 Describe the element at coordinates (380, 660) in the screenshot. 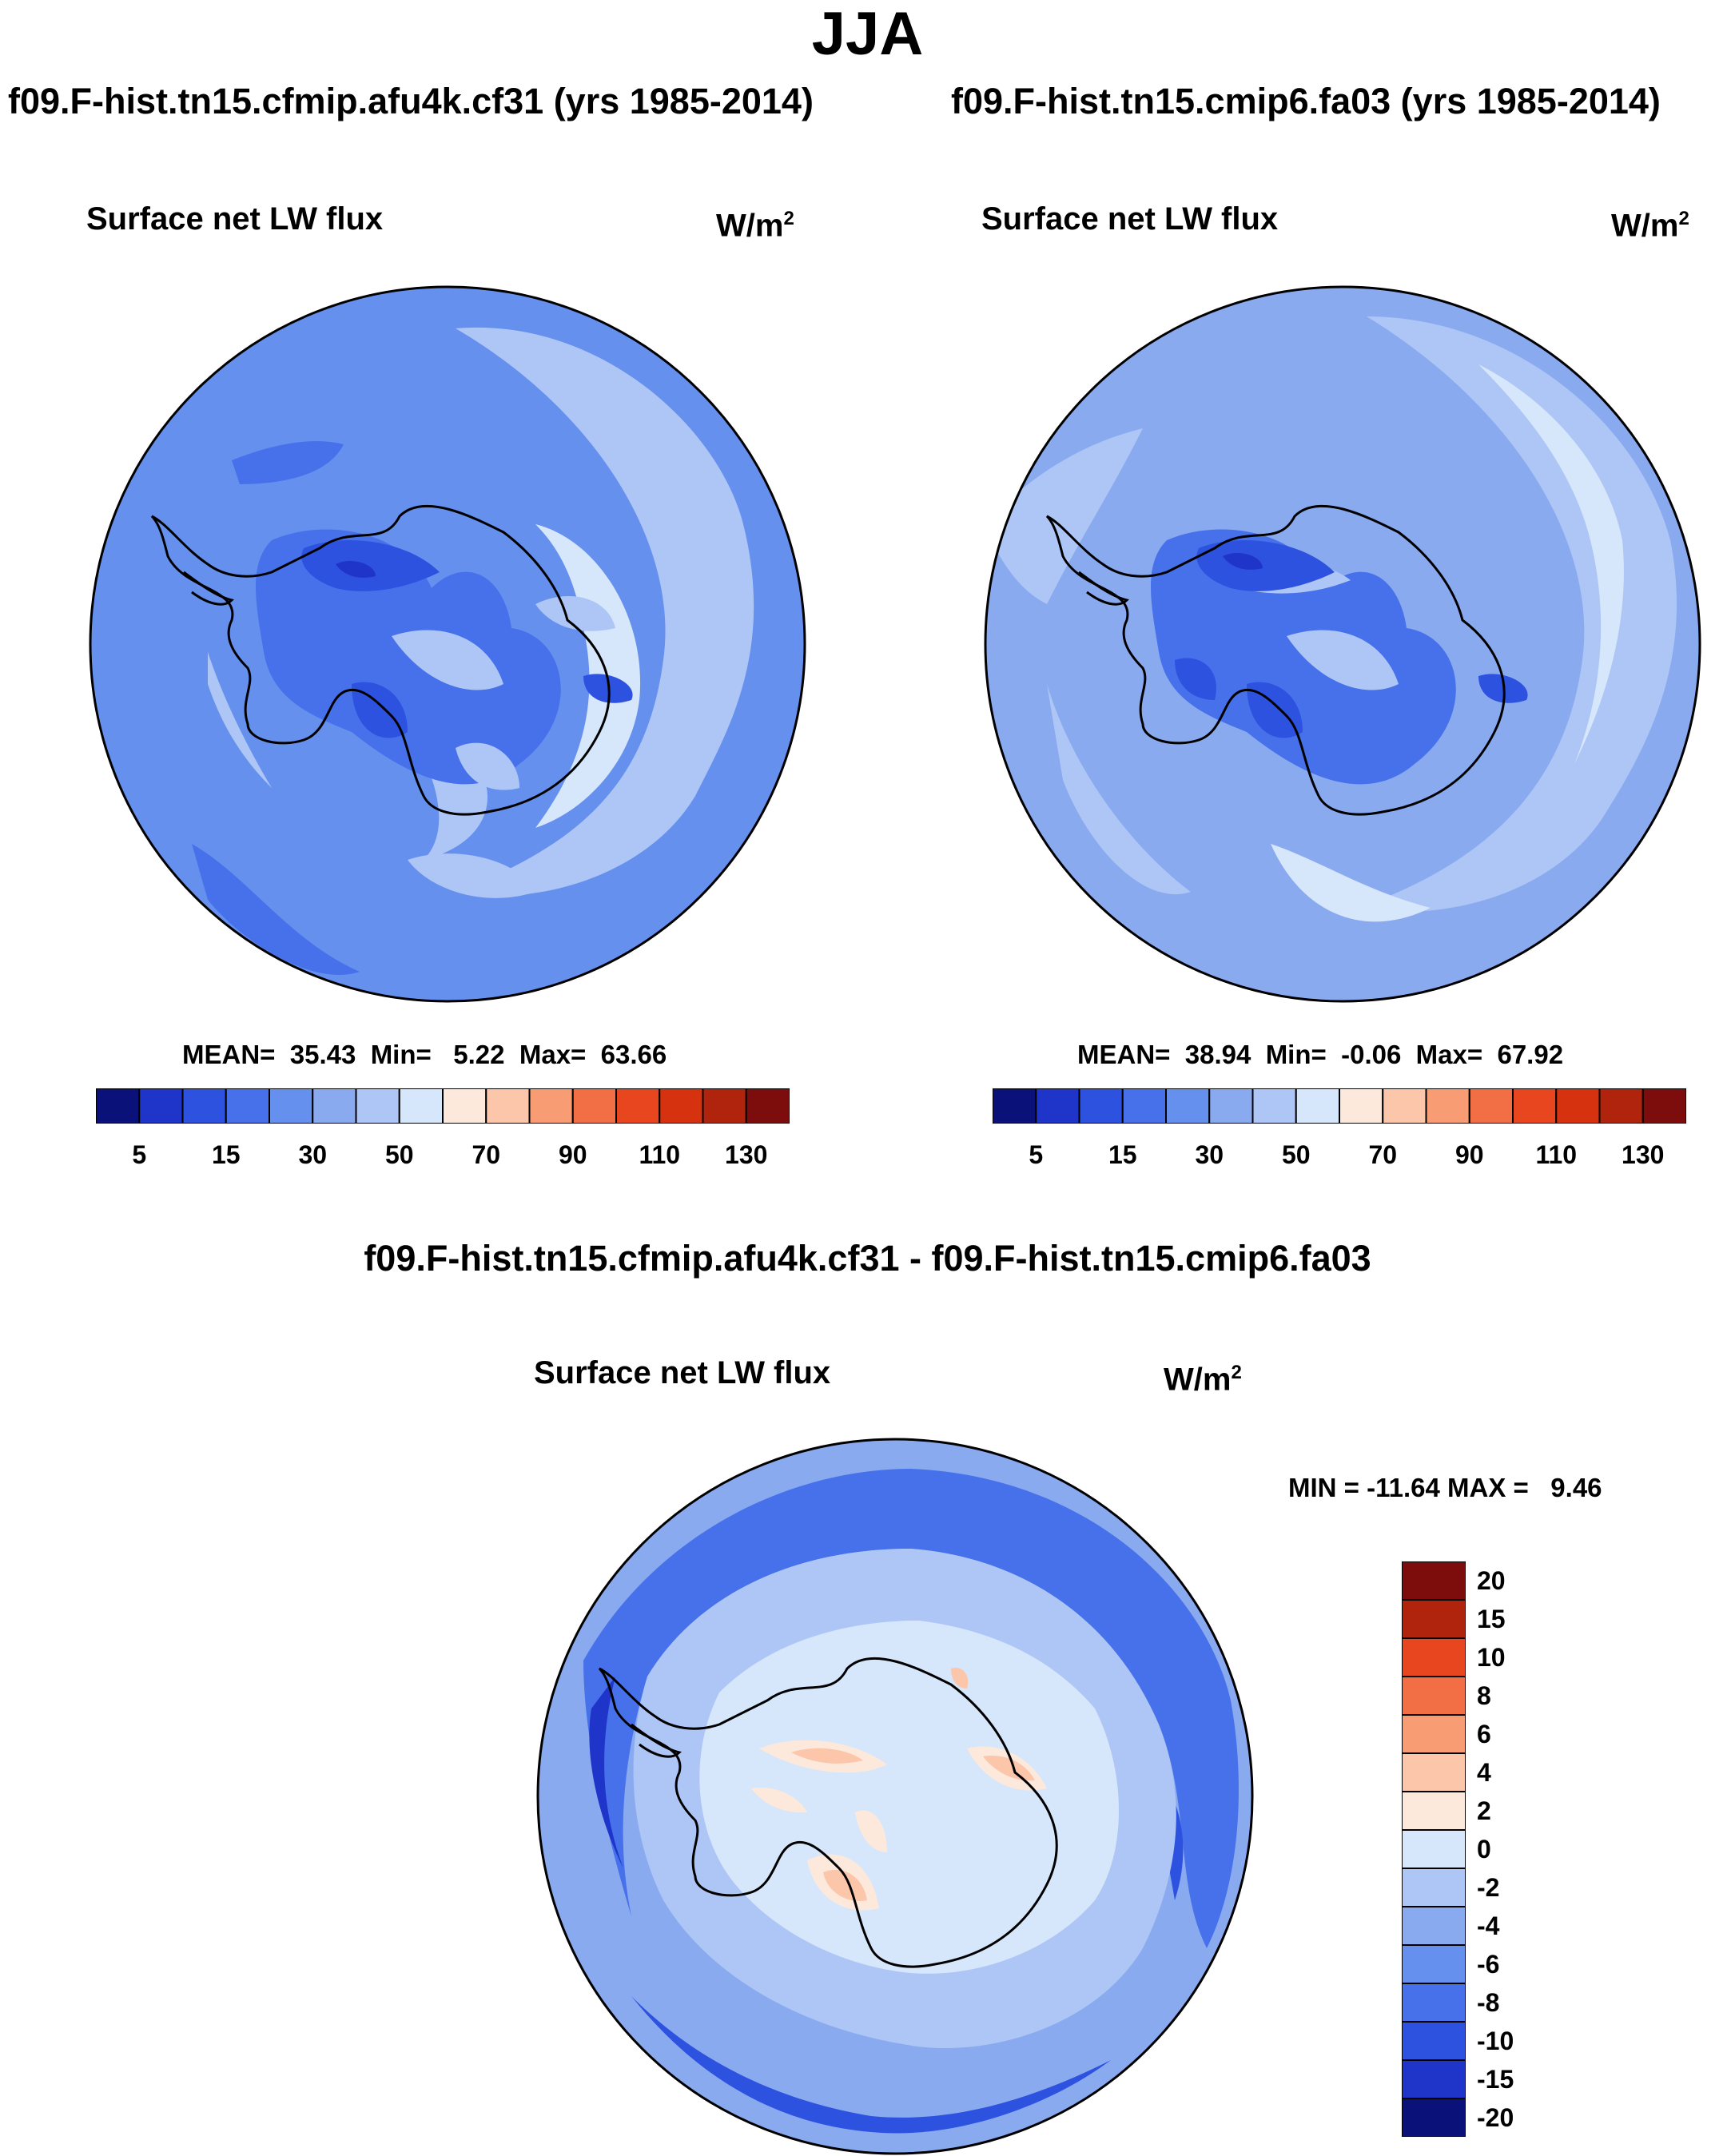

I see `left-coastline` at that location.